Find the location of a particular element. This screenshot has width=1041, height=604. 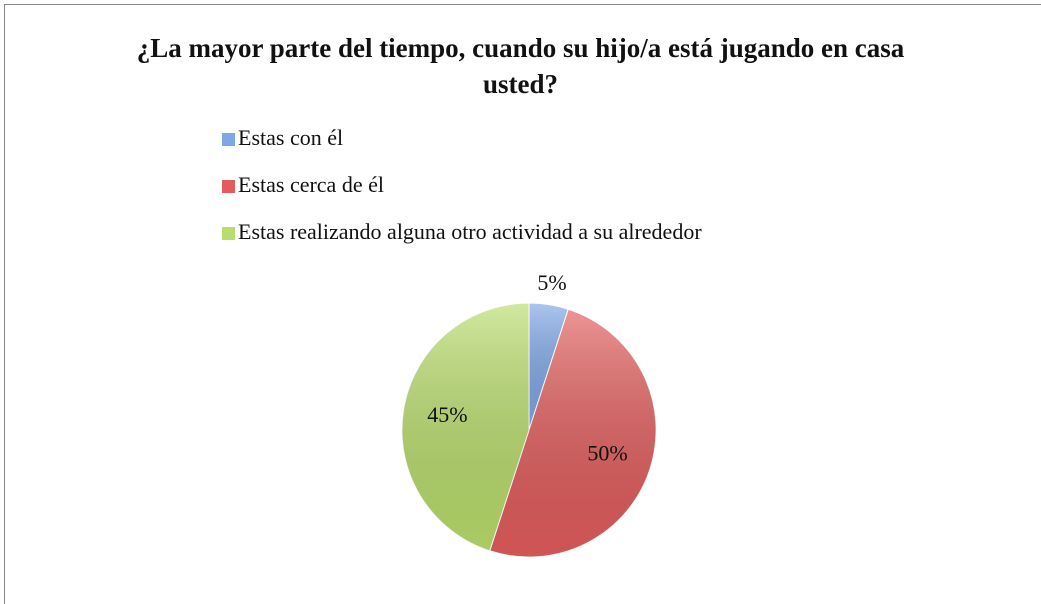

data-label: 45% is located at coordinates (447, 414).